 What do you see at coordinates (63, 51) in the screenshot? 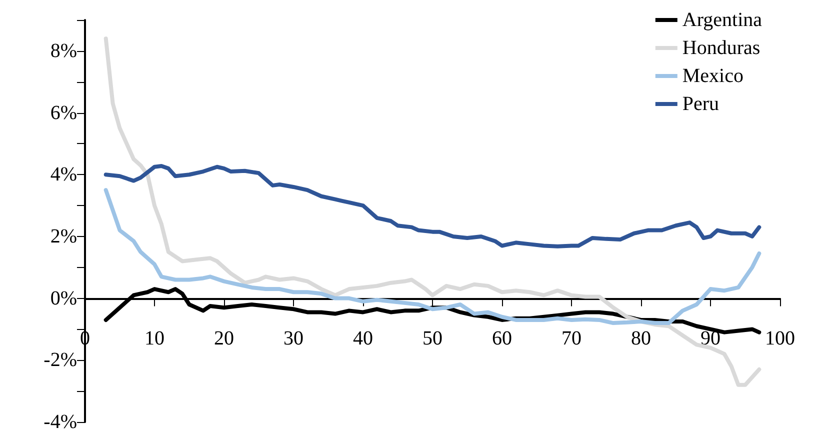
I see `y-tick-label: 8%` at bounding box center [63, 51].